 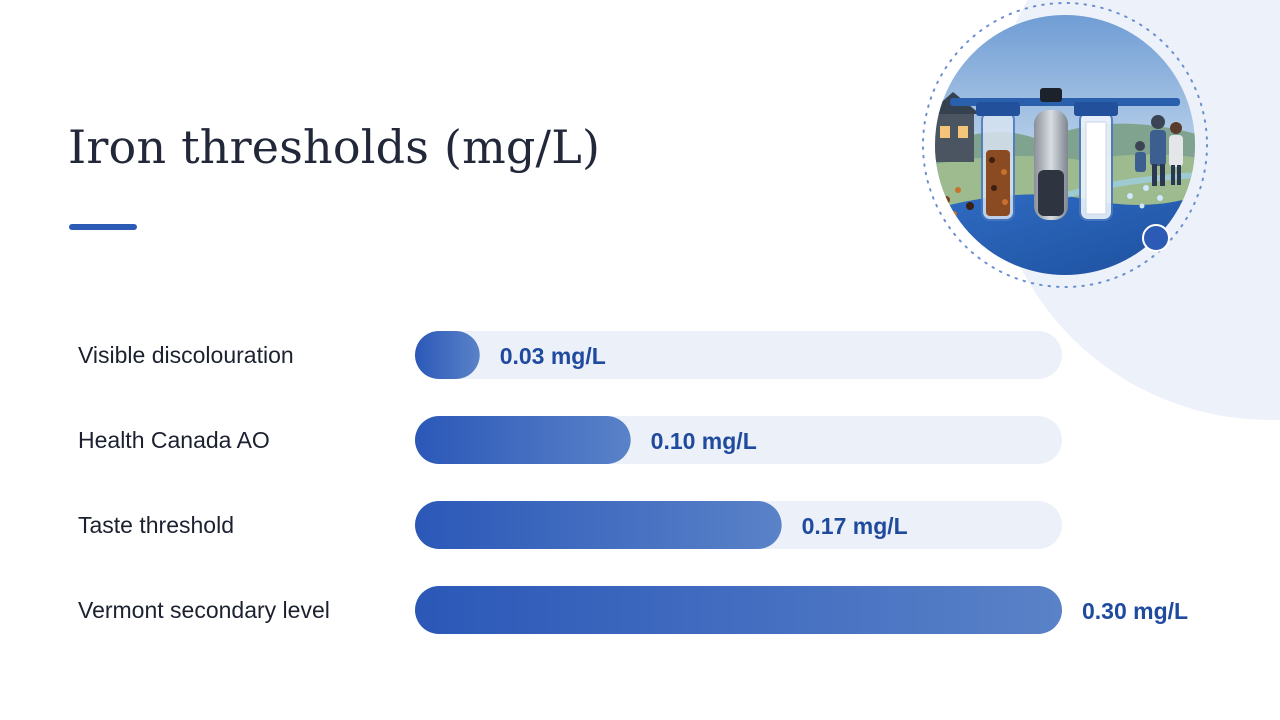 I want to click on category-label: Health Canada AO, so click(x=174, y=440).